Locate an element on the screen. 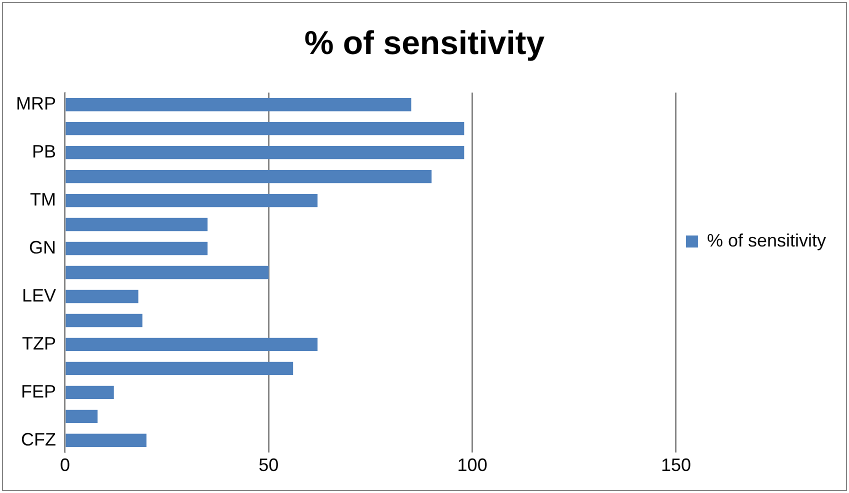 This screenshot has height=493, width=849. y-tick-label: LEV is located at coordinates (39, 295).